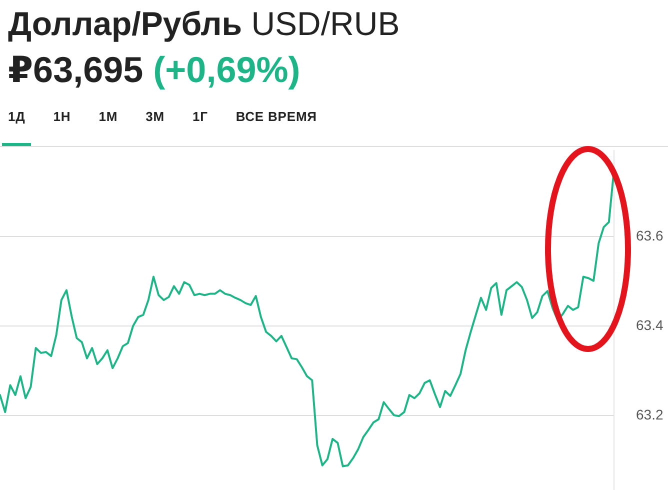  I want to click on text: 1Г, so click(200, 117).